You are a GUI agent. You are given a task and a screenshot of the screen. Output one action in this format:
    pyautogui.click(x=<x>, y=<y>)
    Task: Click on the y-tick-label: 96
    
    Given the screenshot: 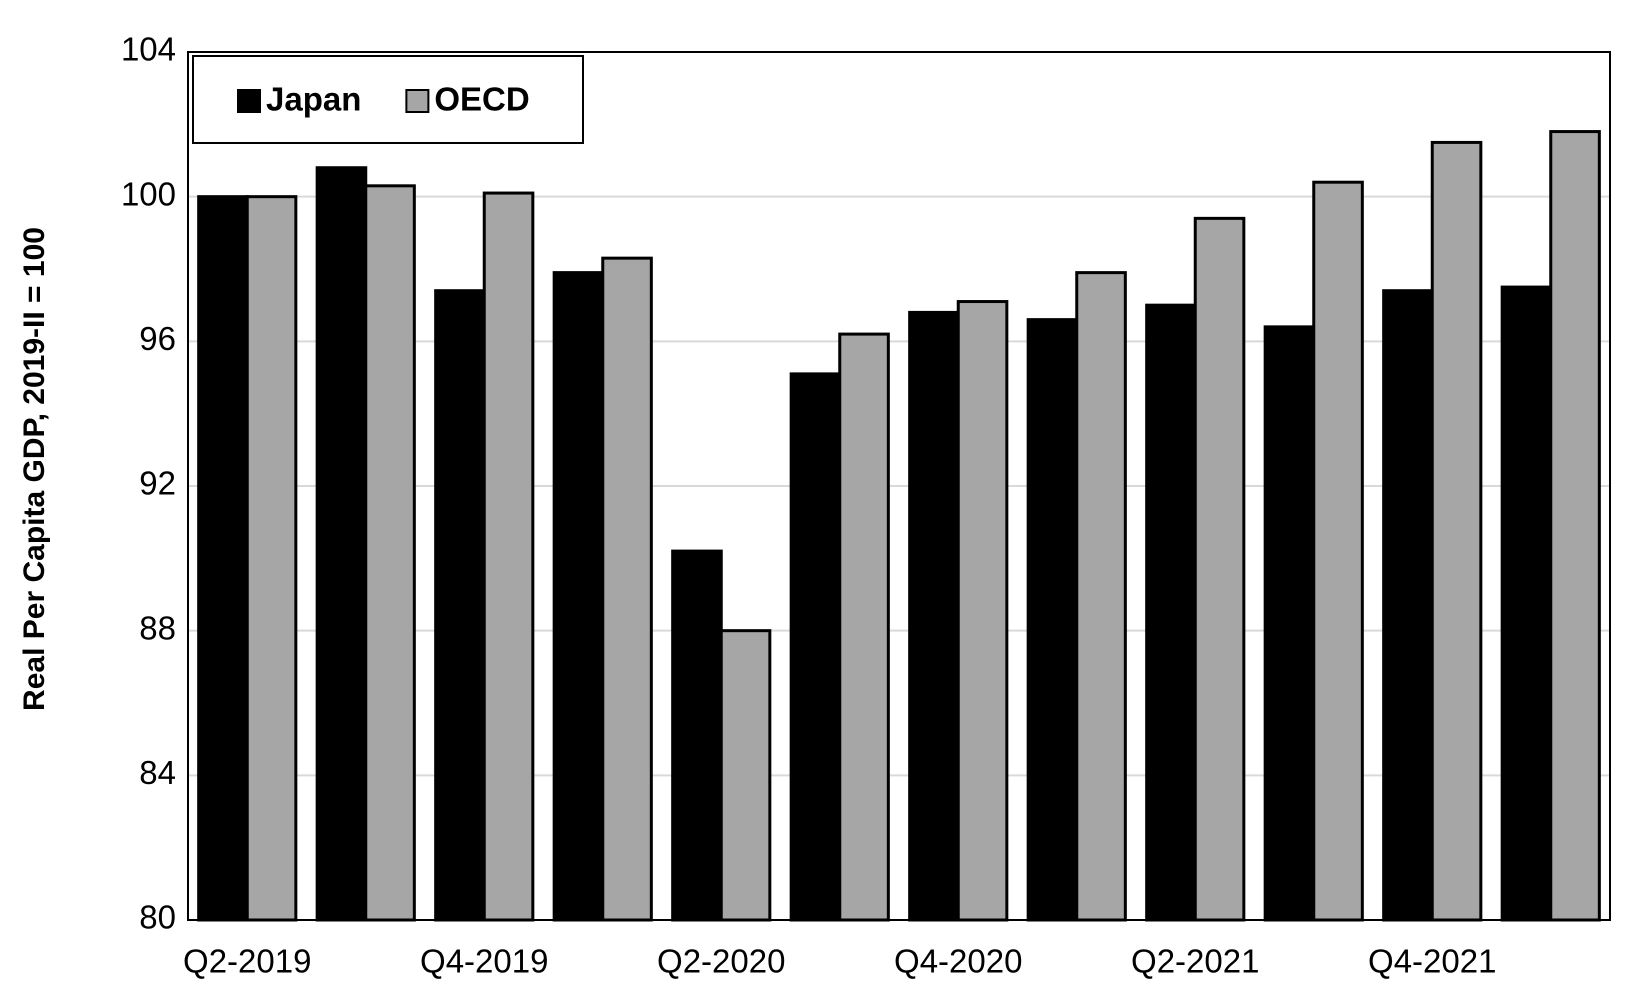 What is the action you would take?
    pyautogui.click(x=157, y=338)
    